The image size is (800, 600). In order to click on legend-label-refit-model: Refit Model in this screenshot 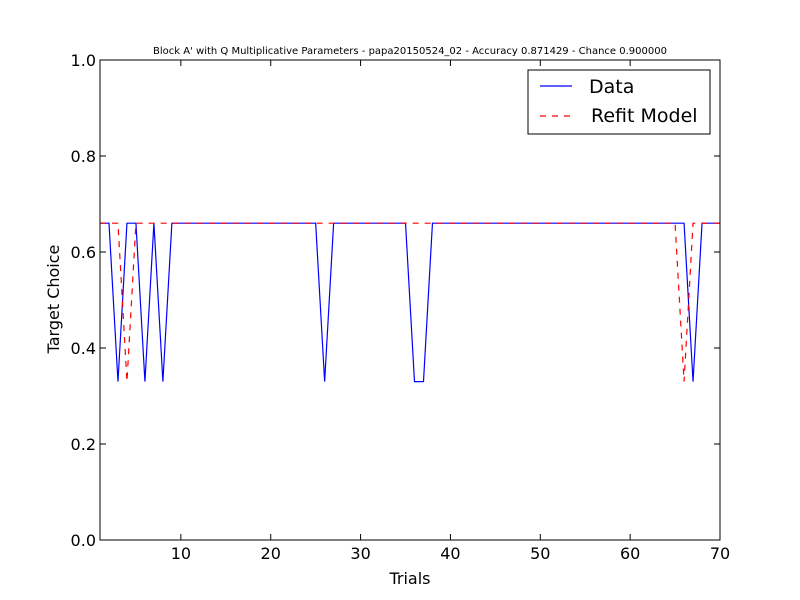, I will do `click(644, 116)`.